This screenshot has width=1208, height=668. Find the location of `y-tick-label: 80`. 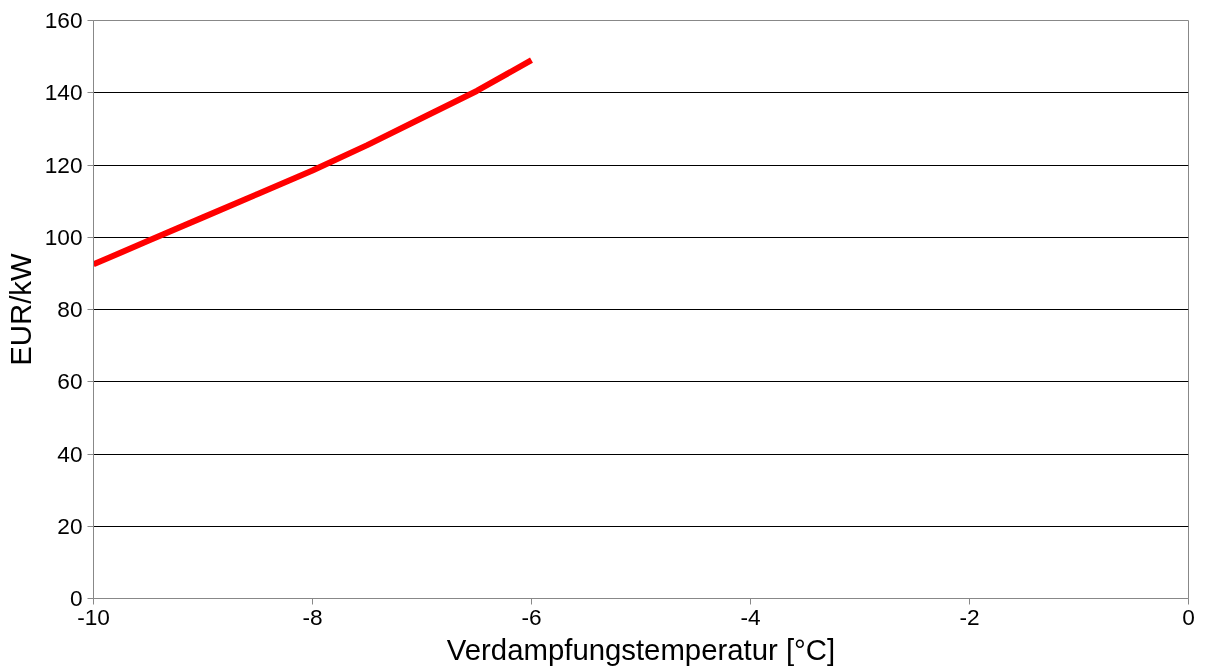

y-tick-label: 80 is located at coordinates (70, 309).